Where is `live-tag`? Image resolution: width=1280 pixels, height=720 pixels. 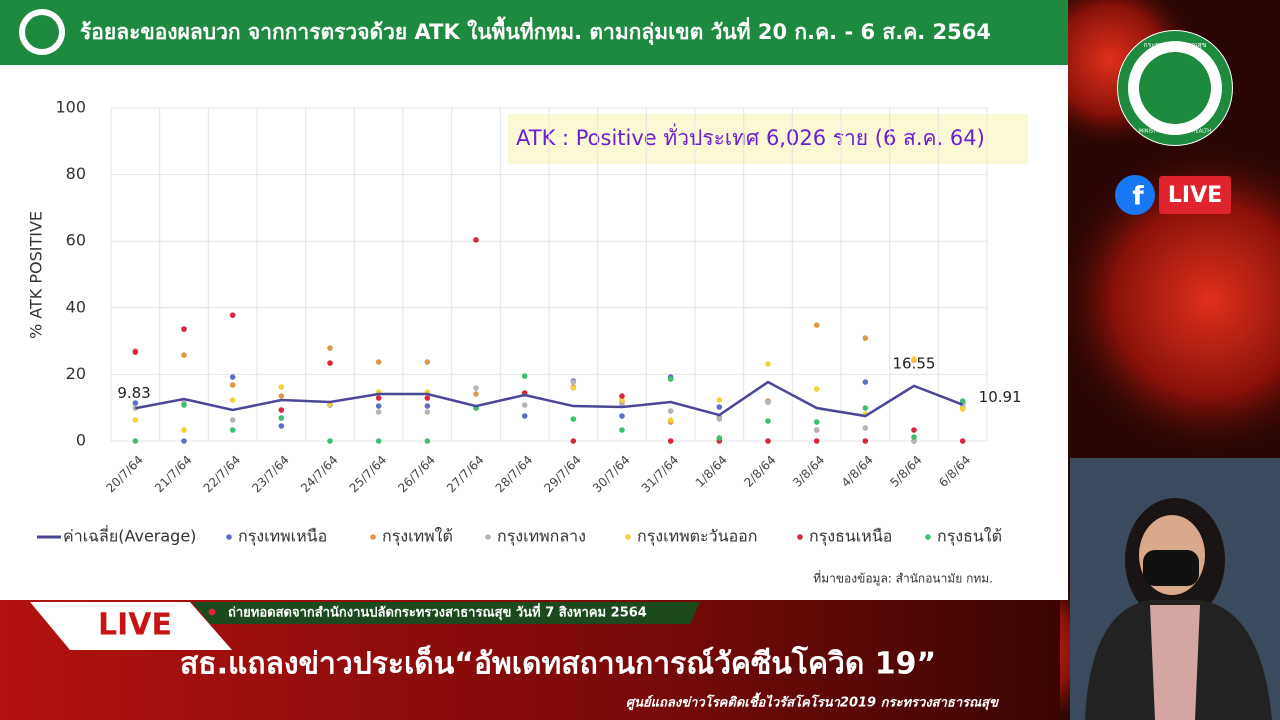 live-tag is located at coordinates (131, 626).